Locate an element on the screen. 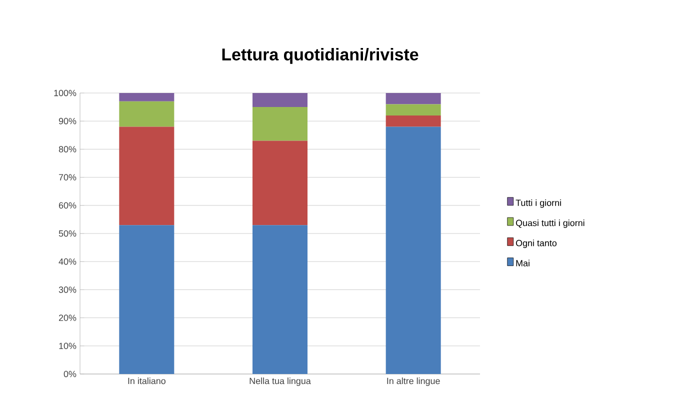 The height and width of the screenshot is (415, 681). x-tick-label: In italiano is located at coordinates (147, 381).